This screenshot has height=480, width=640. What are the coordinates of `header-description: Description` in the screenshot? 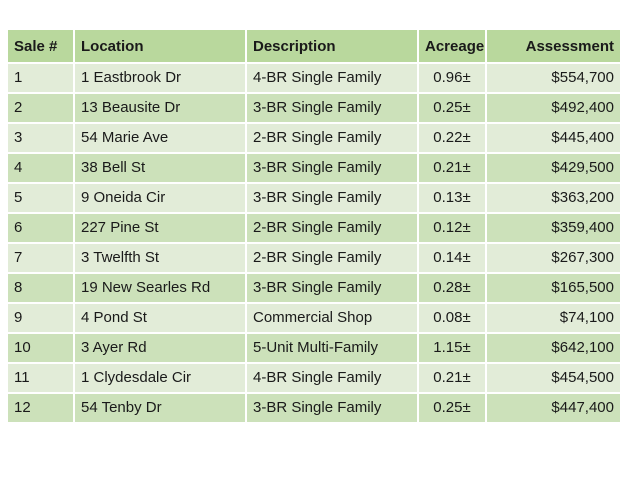 It's located at (332, 46).